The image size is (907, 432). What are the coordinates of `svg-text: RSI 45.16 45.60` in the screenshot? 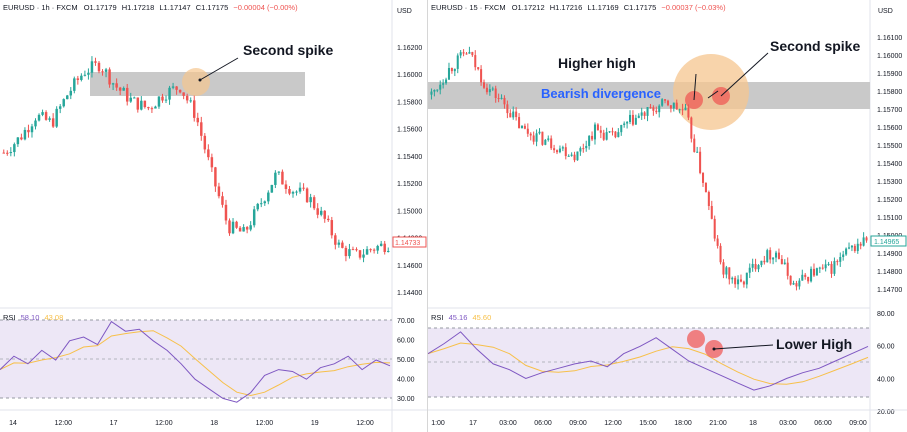 It's located at (461, 317).